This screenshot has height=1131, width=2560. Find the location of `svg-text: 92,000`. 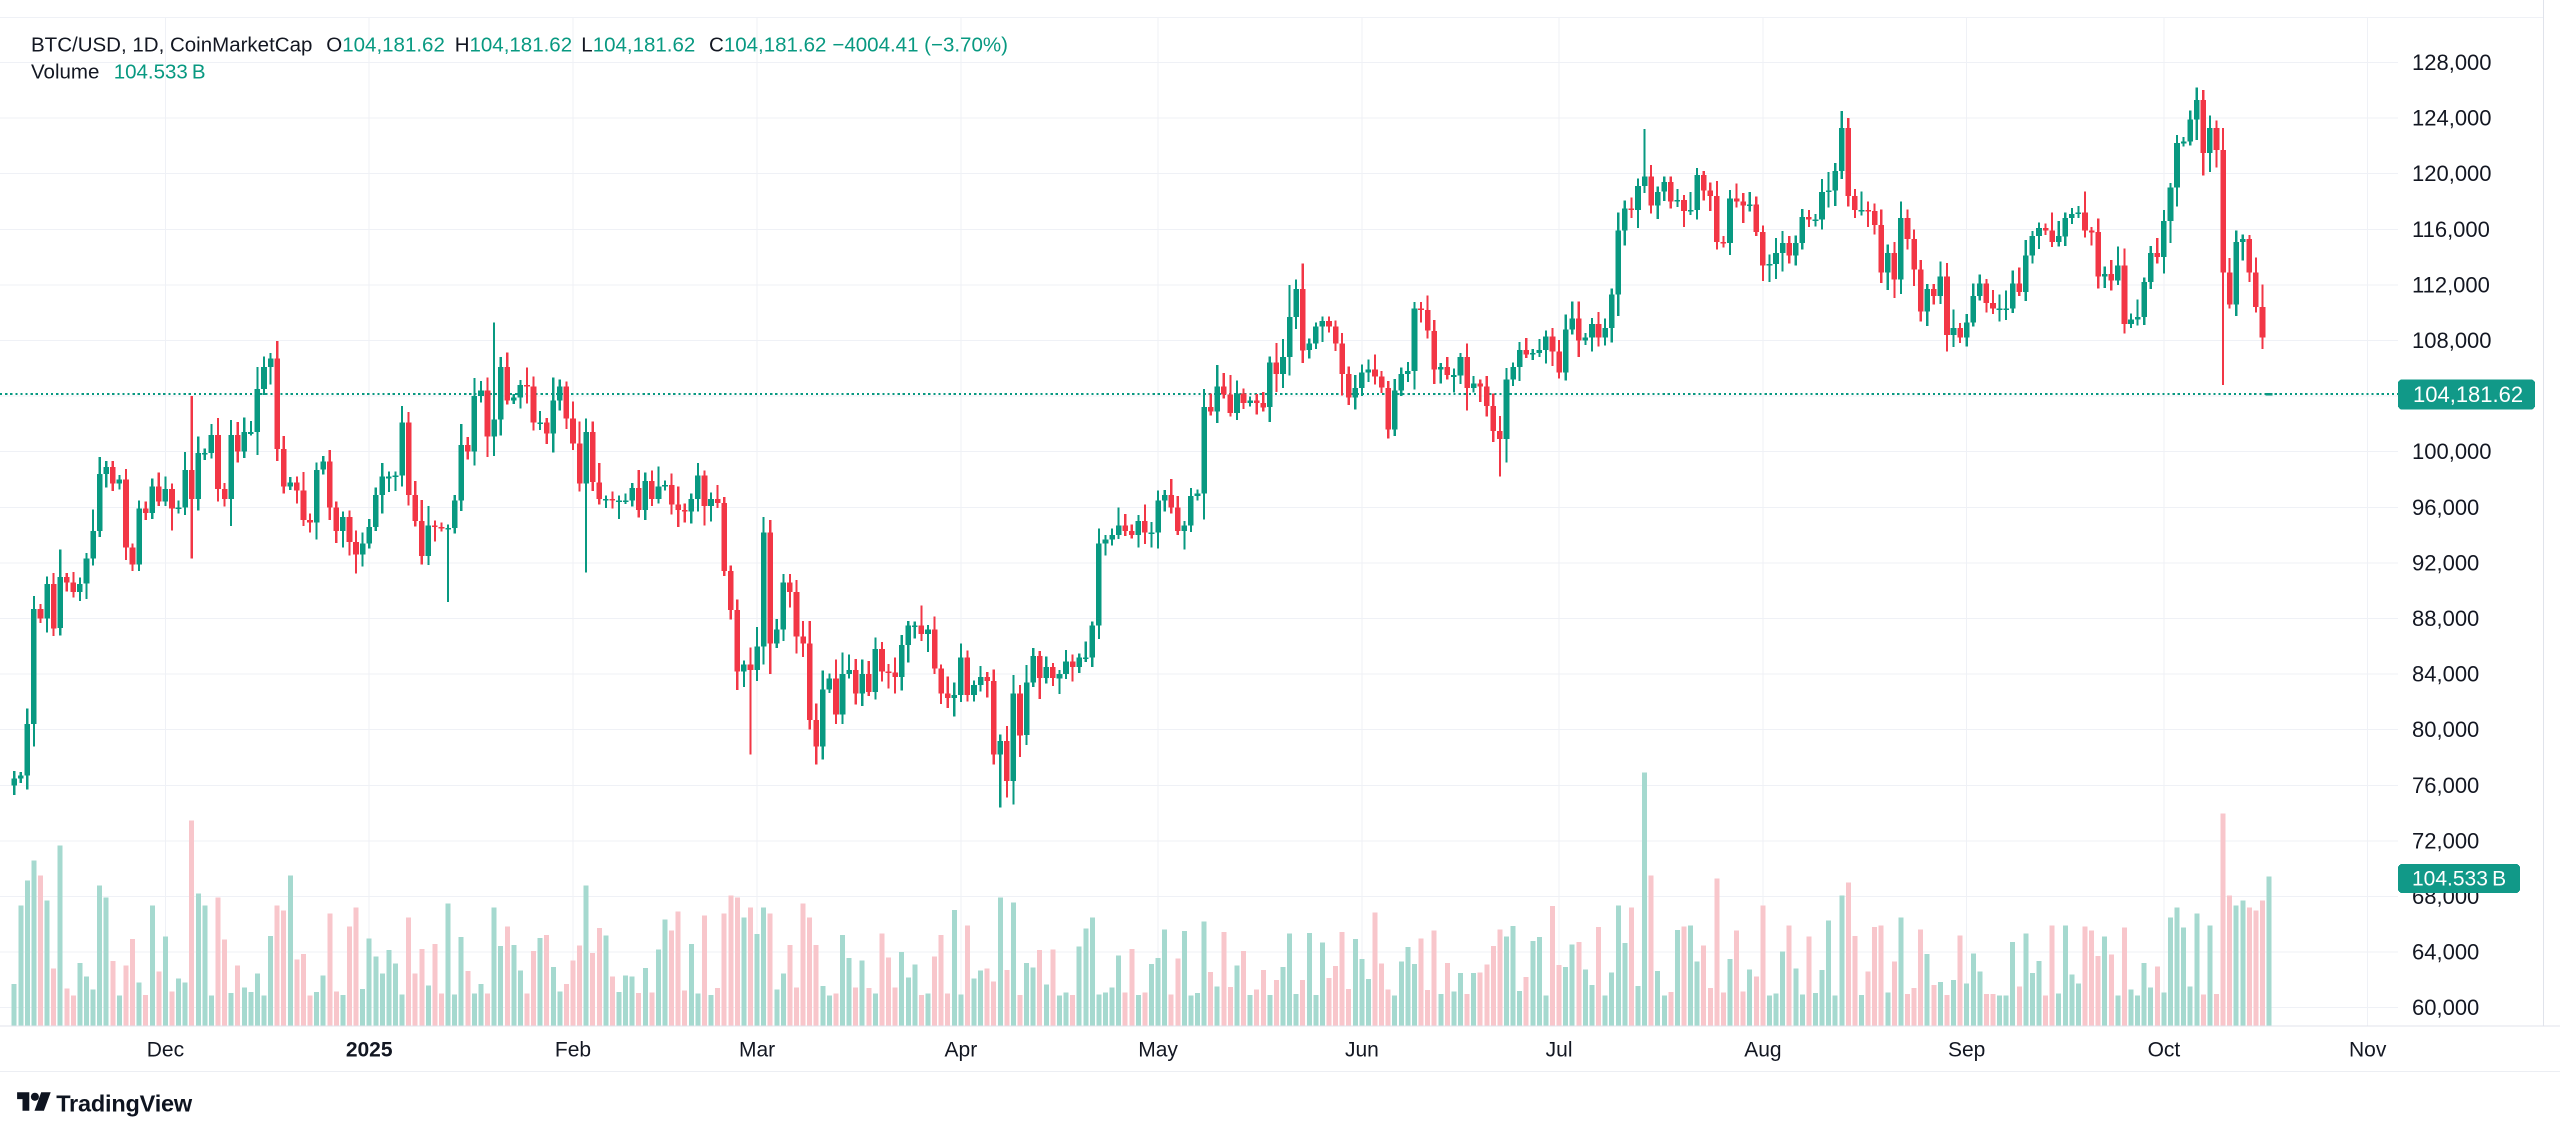

svg-text: 92,000 is located at coordinates (2445, 562).